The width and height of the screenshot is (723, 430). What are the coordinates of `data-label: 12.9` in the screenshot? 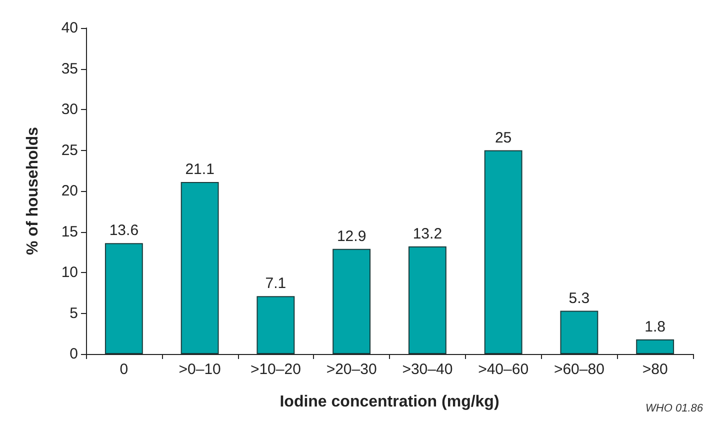 It's located at (351, 236).